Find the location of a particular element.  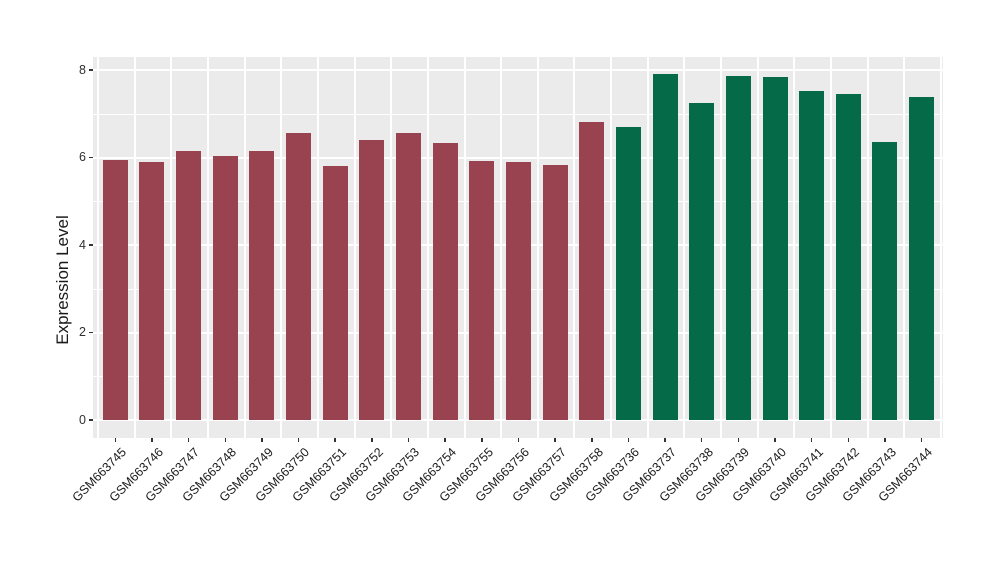

y-tick-label: 2 is located at coordinates (82, 332).